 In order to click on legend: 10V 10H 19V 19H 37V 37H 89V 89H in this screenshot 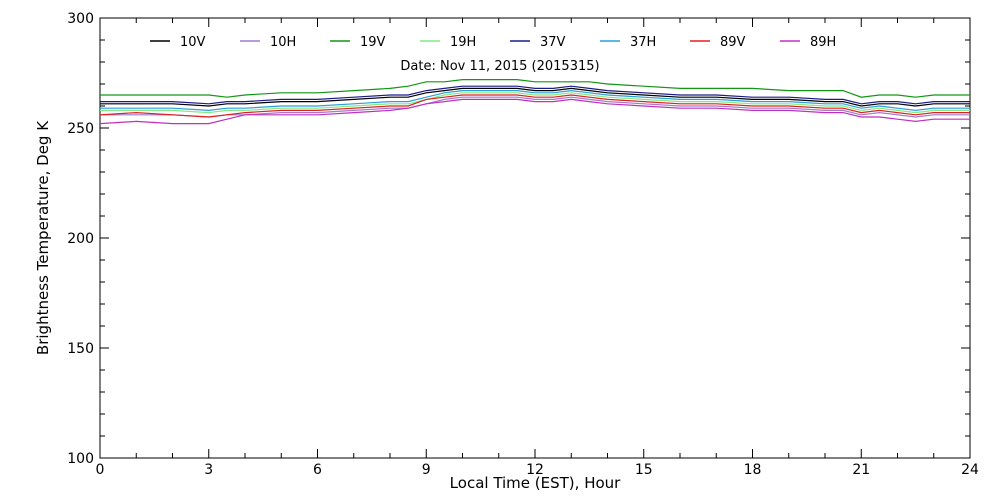, I will do `click(493, 42)`.